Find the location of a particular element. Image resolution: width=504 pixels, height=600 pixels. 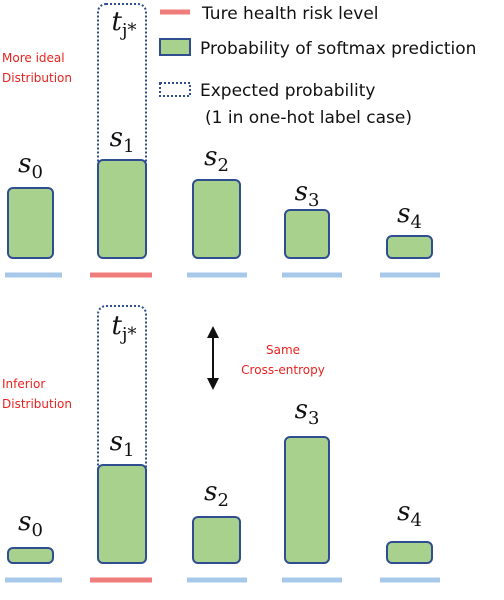

legend-text: Probability of softmax prediction is located at coordinates (338, 49).